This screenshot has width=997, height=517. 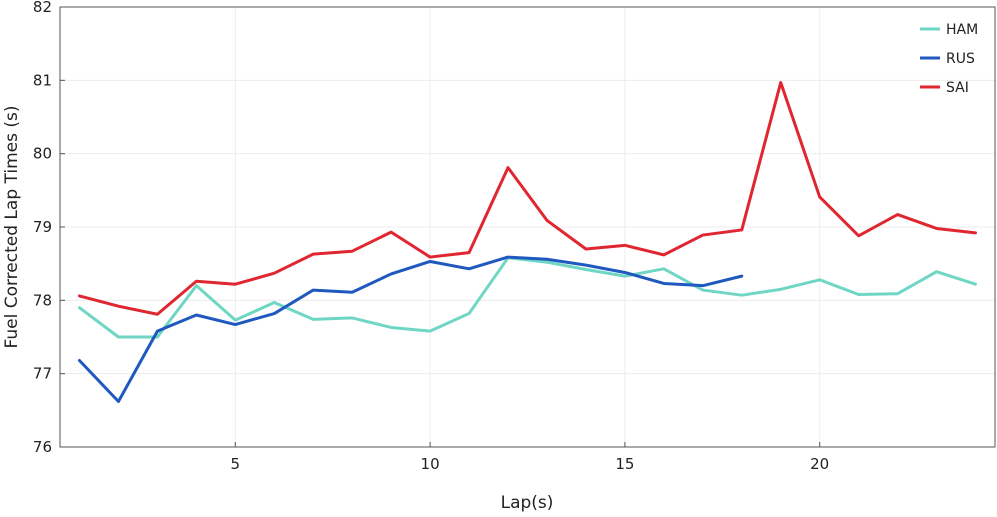 I want to click on y-tick-label: 78, so click(x=42, y=300).